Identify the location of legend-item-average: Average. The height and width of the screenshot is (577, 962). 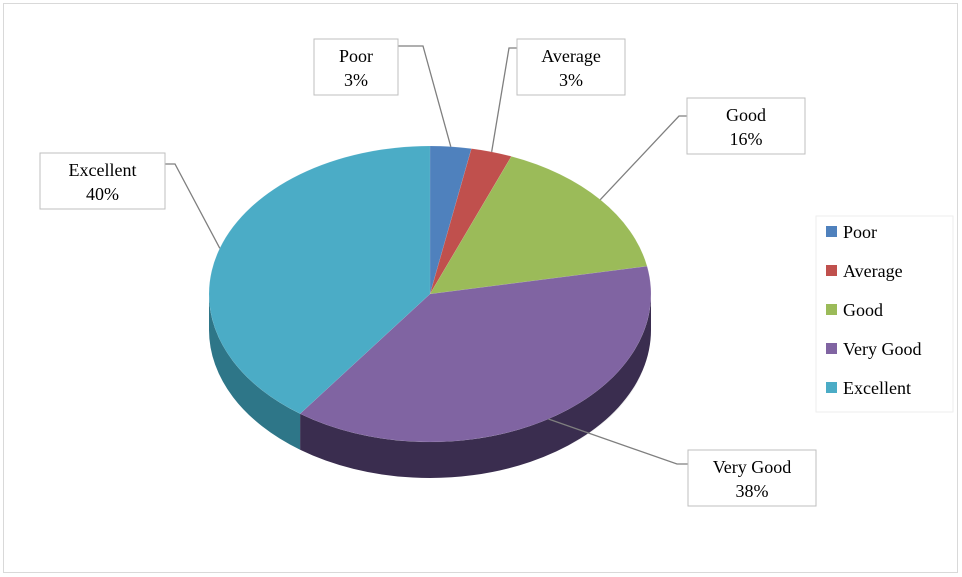
(864, 271).